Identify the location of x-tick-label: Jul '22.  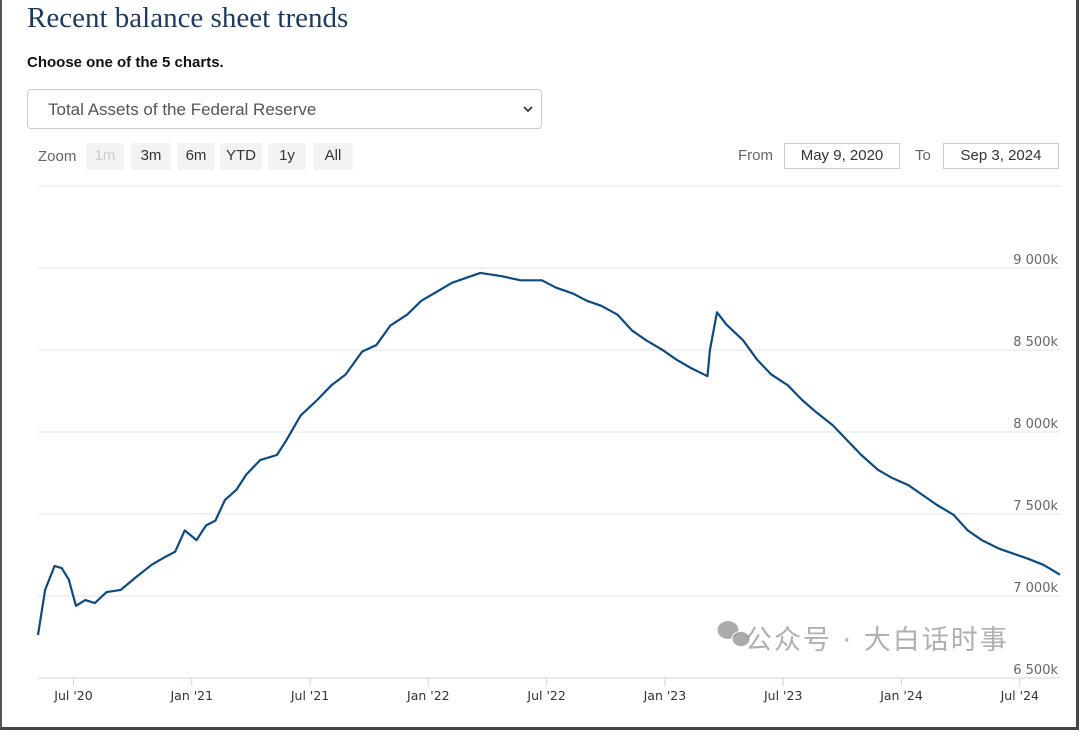
(545, 695).